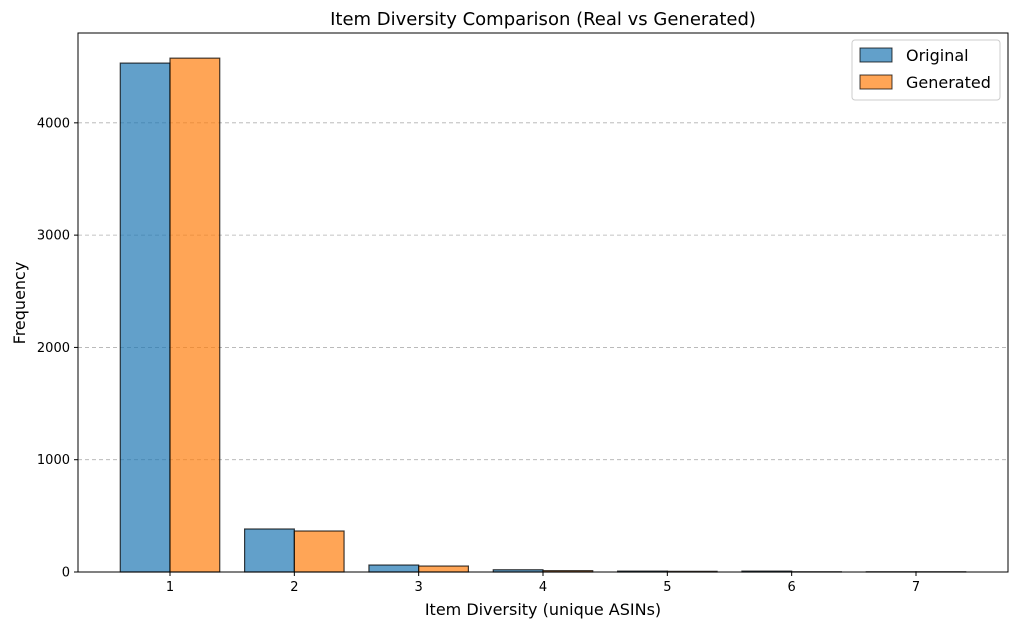 The image size is (1018, 633). Describe the element at coordinates (916, 587) in the screenshot. I see `x-tick-label: 7` at that location.